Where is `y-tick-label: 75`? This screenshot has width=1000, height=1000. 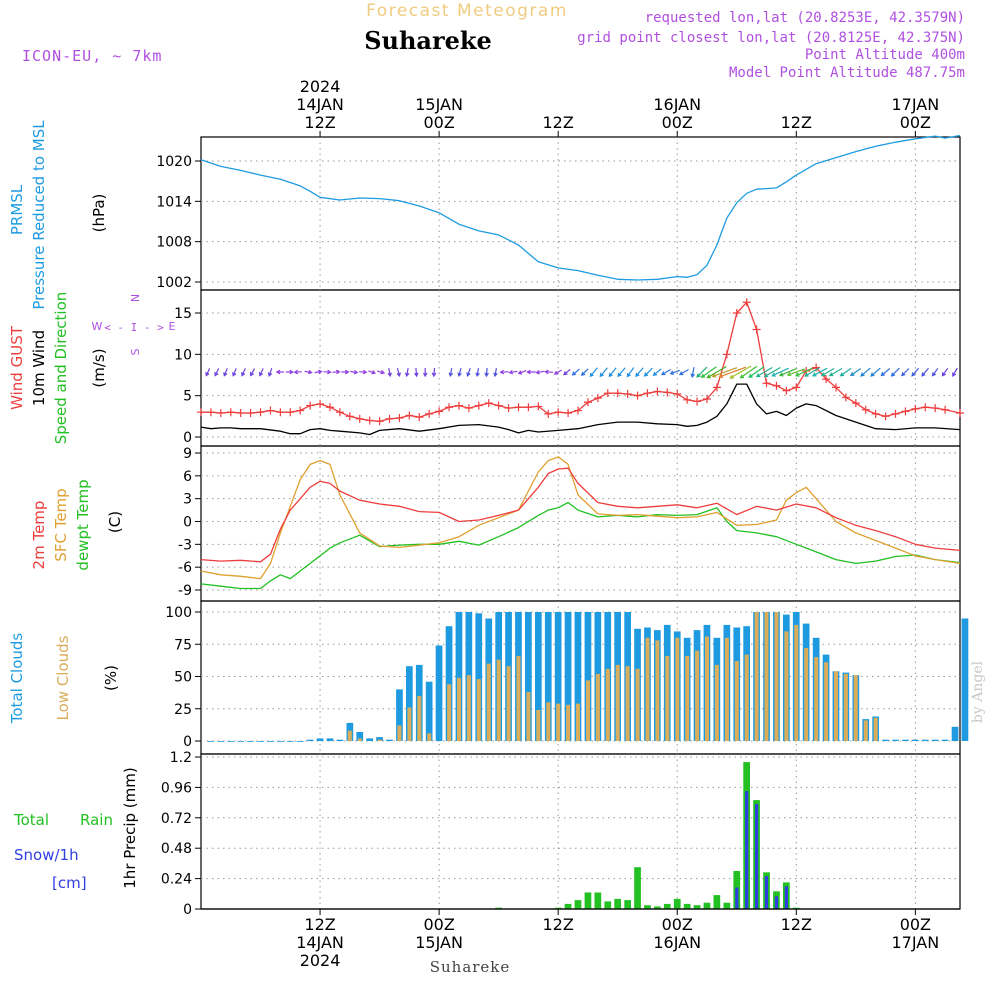 y-tick-label: 75 is located at coordinates (183, 645).